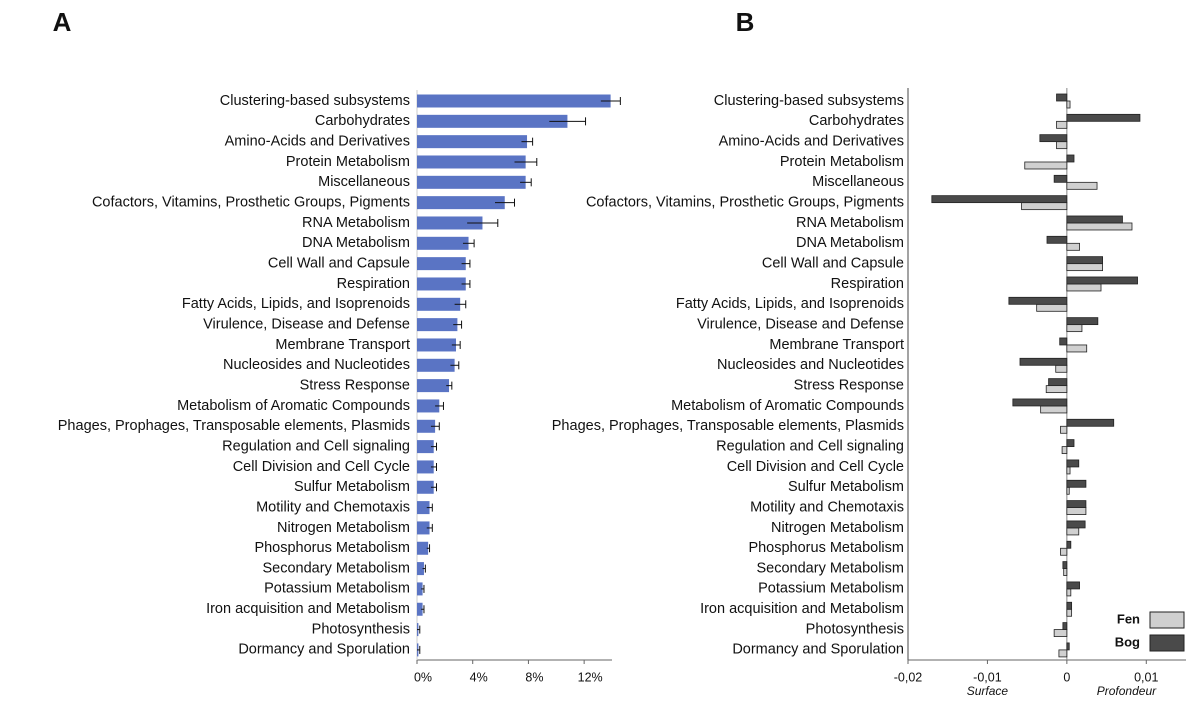 The image size is (1187, 701). Describe the element at coordinates (479, 677) in the screenshot. I see `x-tick-label: 4%` at that location.